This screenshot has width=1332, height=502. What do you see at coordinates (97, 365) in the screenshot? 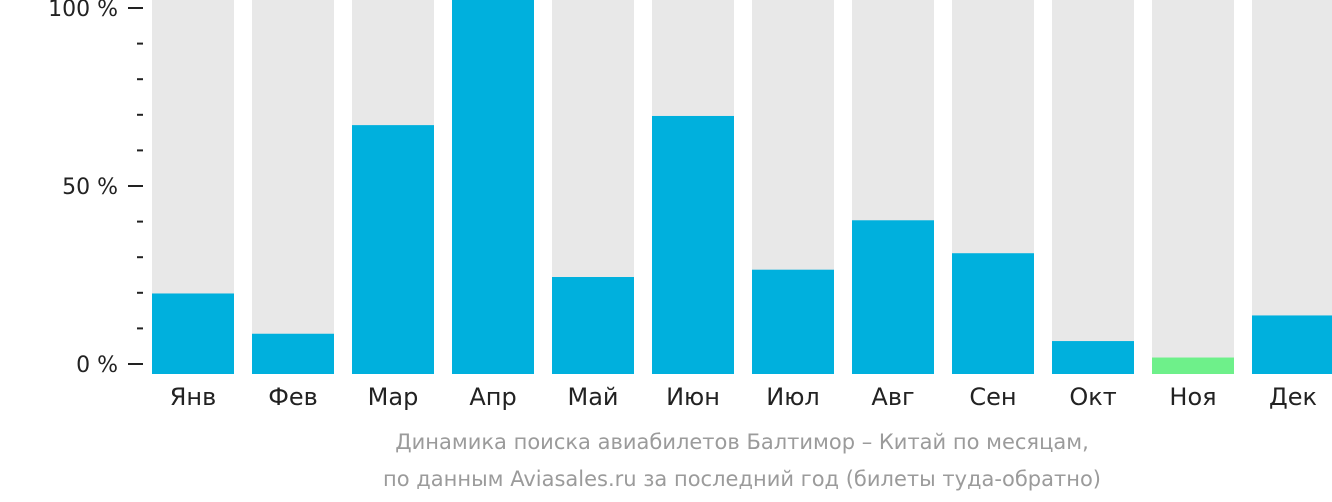
I see `y-tick-label: 0 %` at bounding box center [97, 365].